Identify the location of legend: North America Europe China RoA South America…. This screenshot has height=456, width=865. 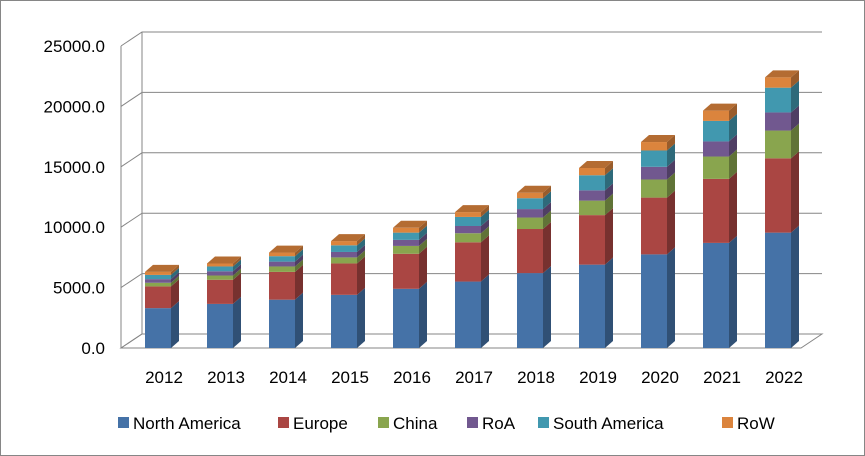
(446, 423).